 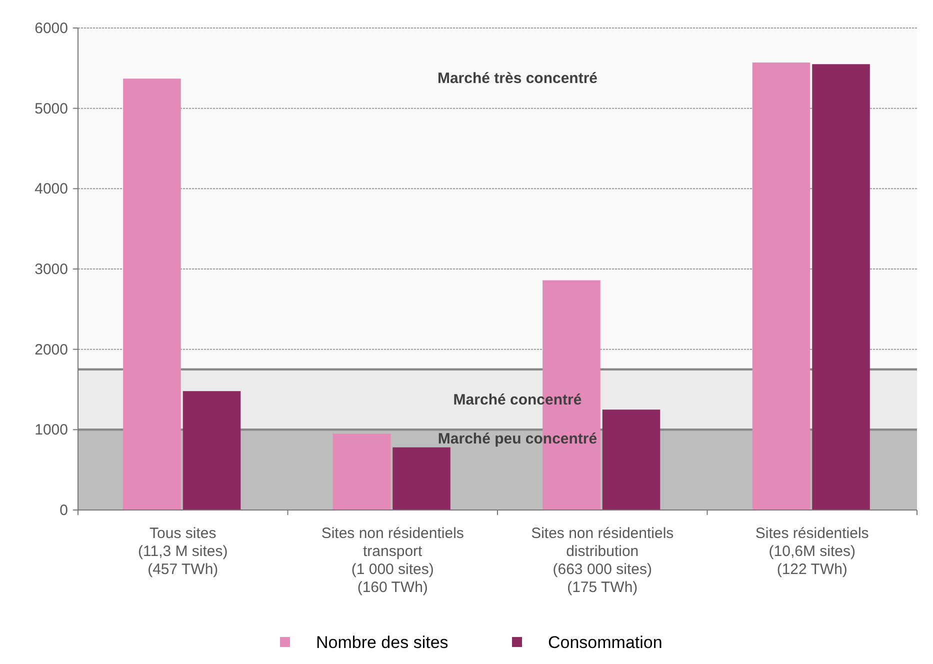 What do you see at coordinates (183, 551) in the screenshot?
I see `x-tick-label: Tous sites (11,3 M sites) (457 TWh)` at bounding box center [183, 551].